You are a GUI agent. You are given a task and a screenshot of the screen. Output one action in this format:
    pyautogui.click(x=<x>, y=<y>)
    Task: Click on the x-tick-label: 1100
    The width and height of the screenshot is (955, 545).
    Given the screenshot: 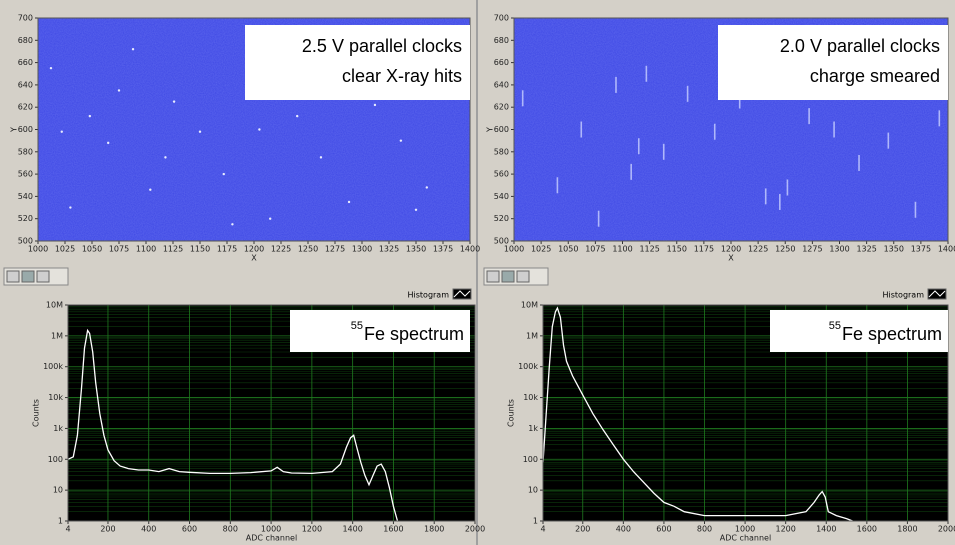 What is the action you would take?
    pyautogui.click(x=622, y=249)
    